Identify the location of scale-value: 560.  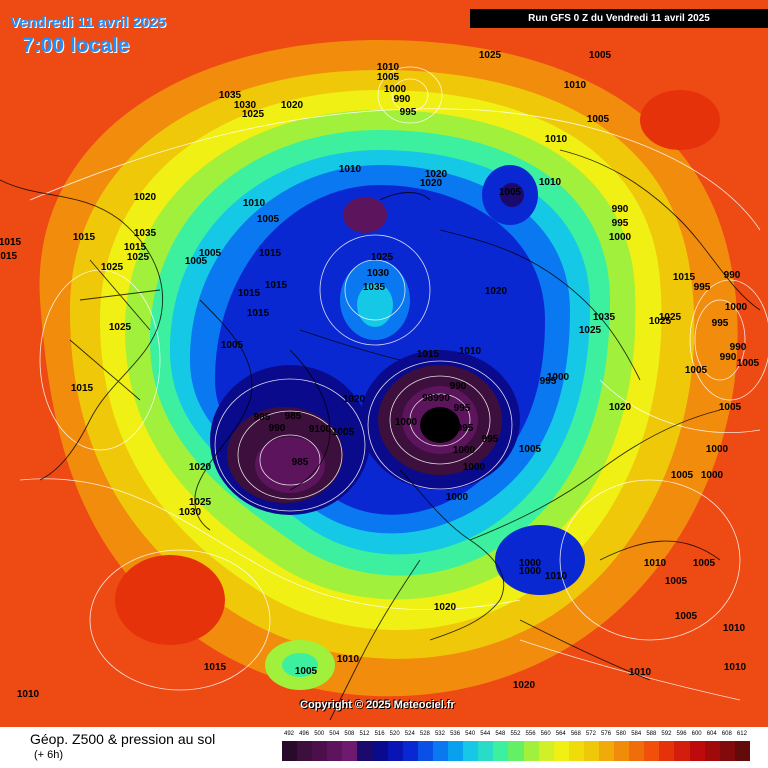
(545, 734).